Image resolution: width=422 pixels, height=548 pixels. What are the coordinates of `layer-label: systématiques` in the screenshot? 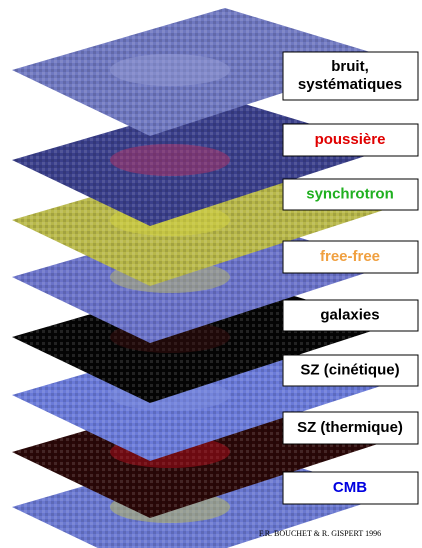 It's located at (350, 84).